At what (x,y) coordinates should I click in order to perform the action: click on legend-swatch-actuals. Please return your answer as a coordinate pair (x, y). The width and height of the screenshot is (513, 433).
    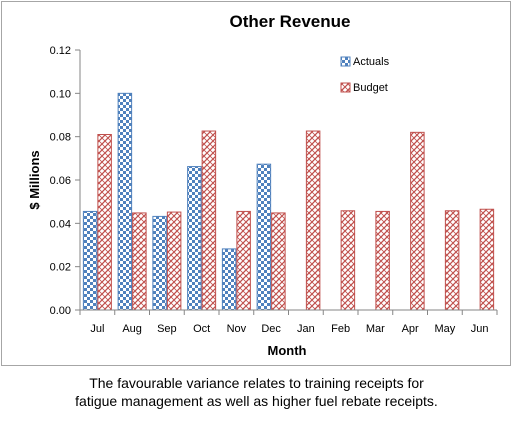
    Looking at the image, I should click on (345, 61).